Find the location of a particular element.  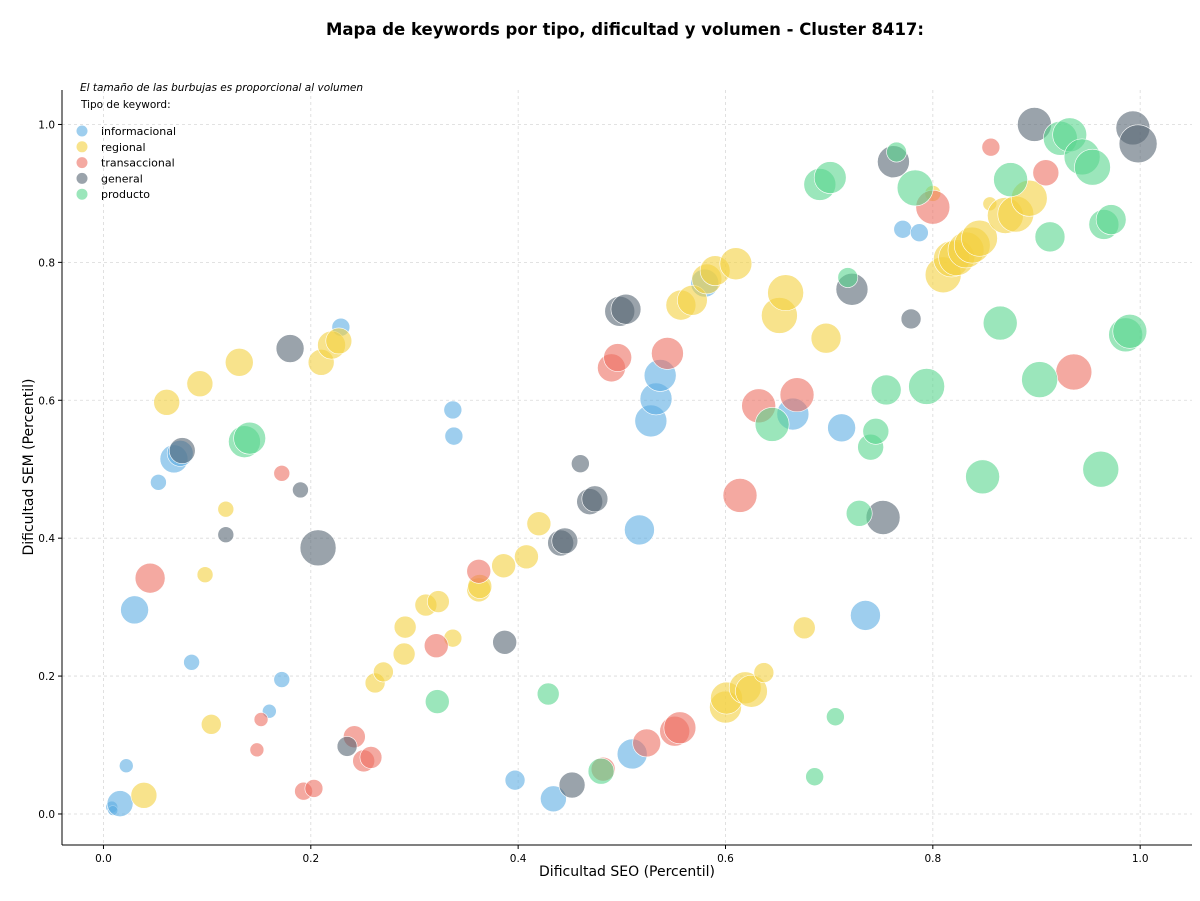

y-tick-label: 0.4 is located at coordinates (46, 539).